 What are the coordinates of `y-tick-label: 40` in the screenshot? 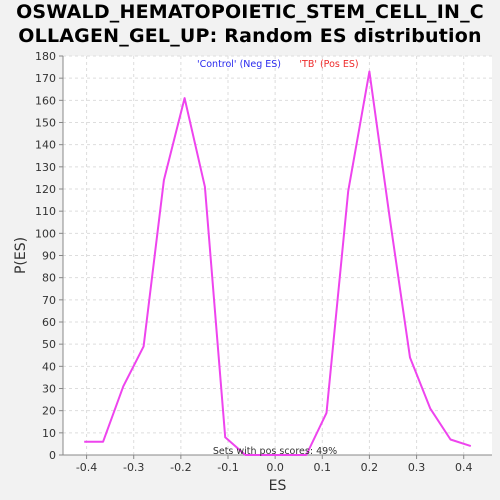 It's located at (49, 366).